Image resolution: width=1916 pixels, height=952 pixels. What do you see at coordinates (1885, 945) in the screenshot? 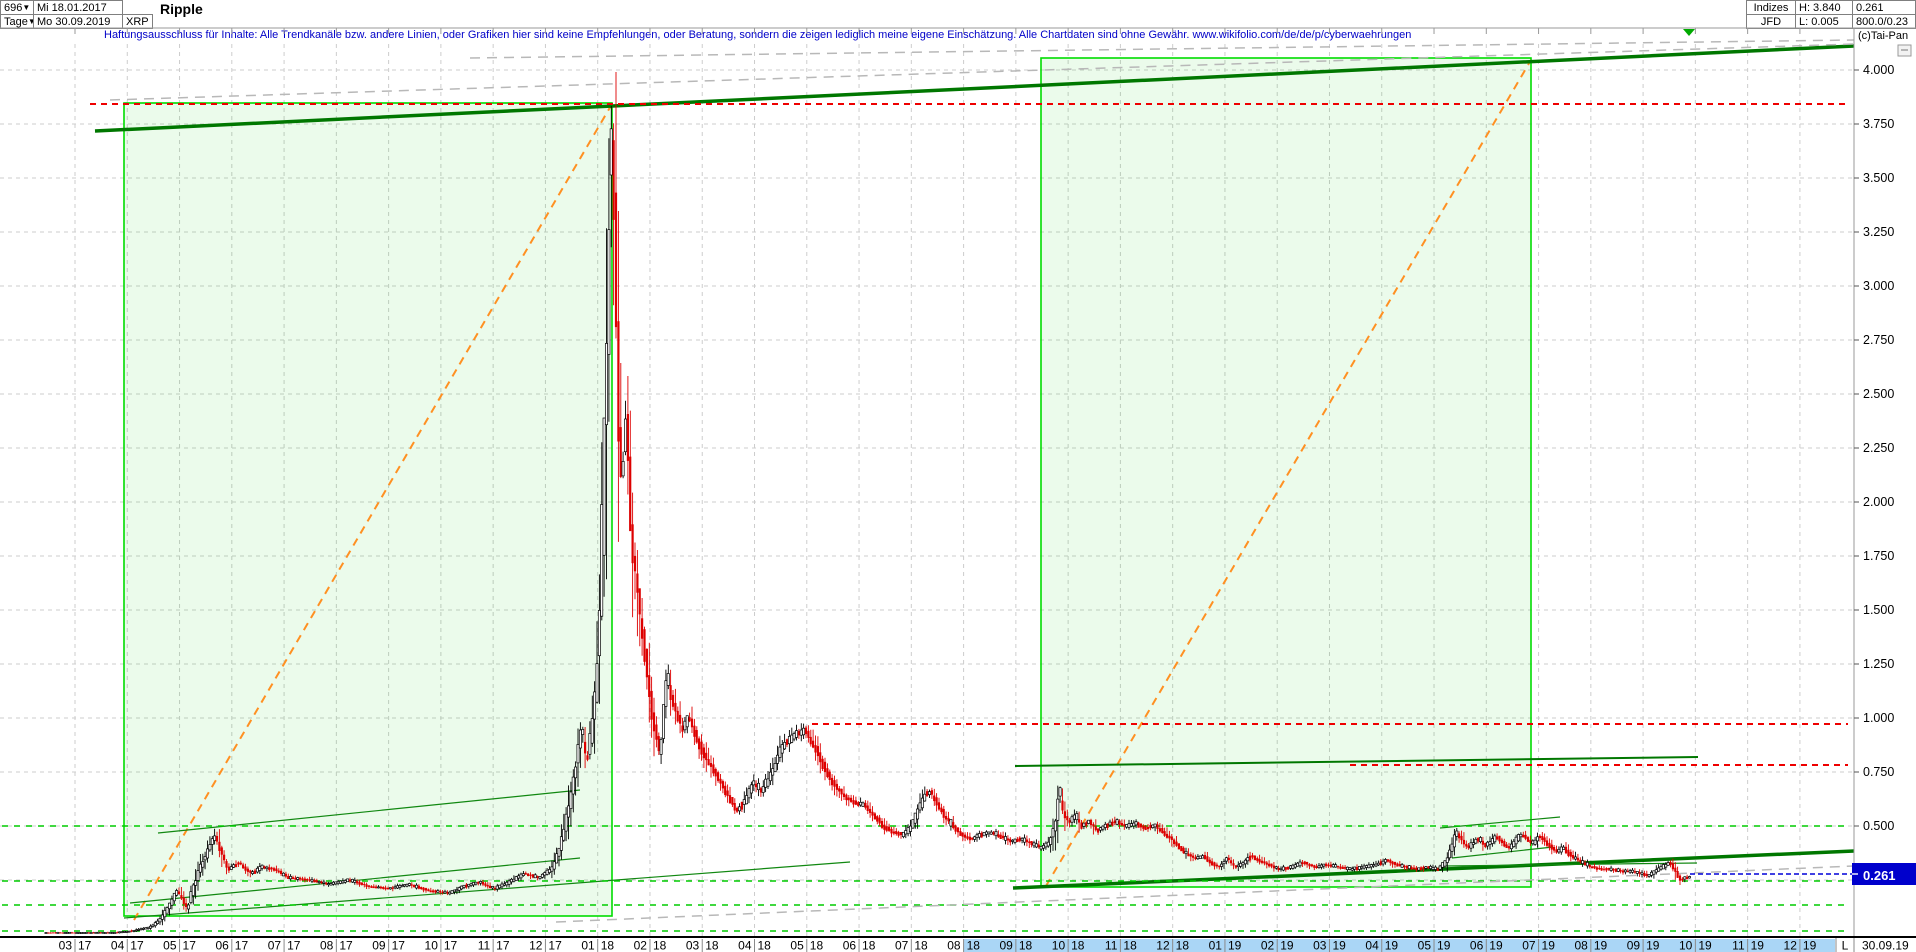
I see `last-date-label: 30.09.19` at bounding box center [1885, 945].